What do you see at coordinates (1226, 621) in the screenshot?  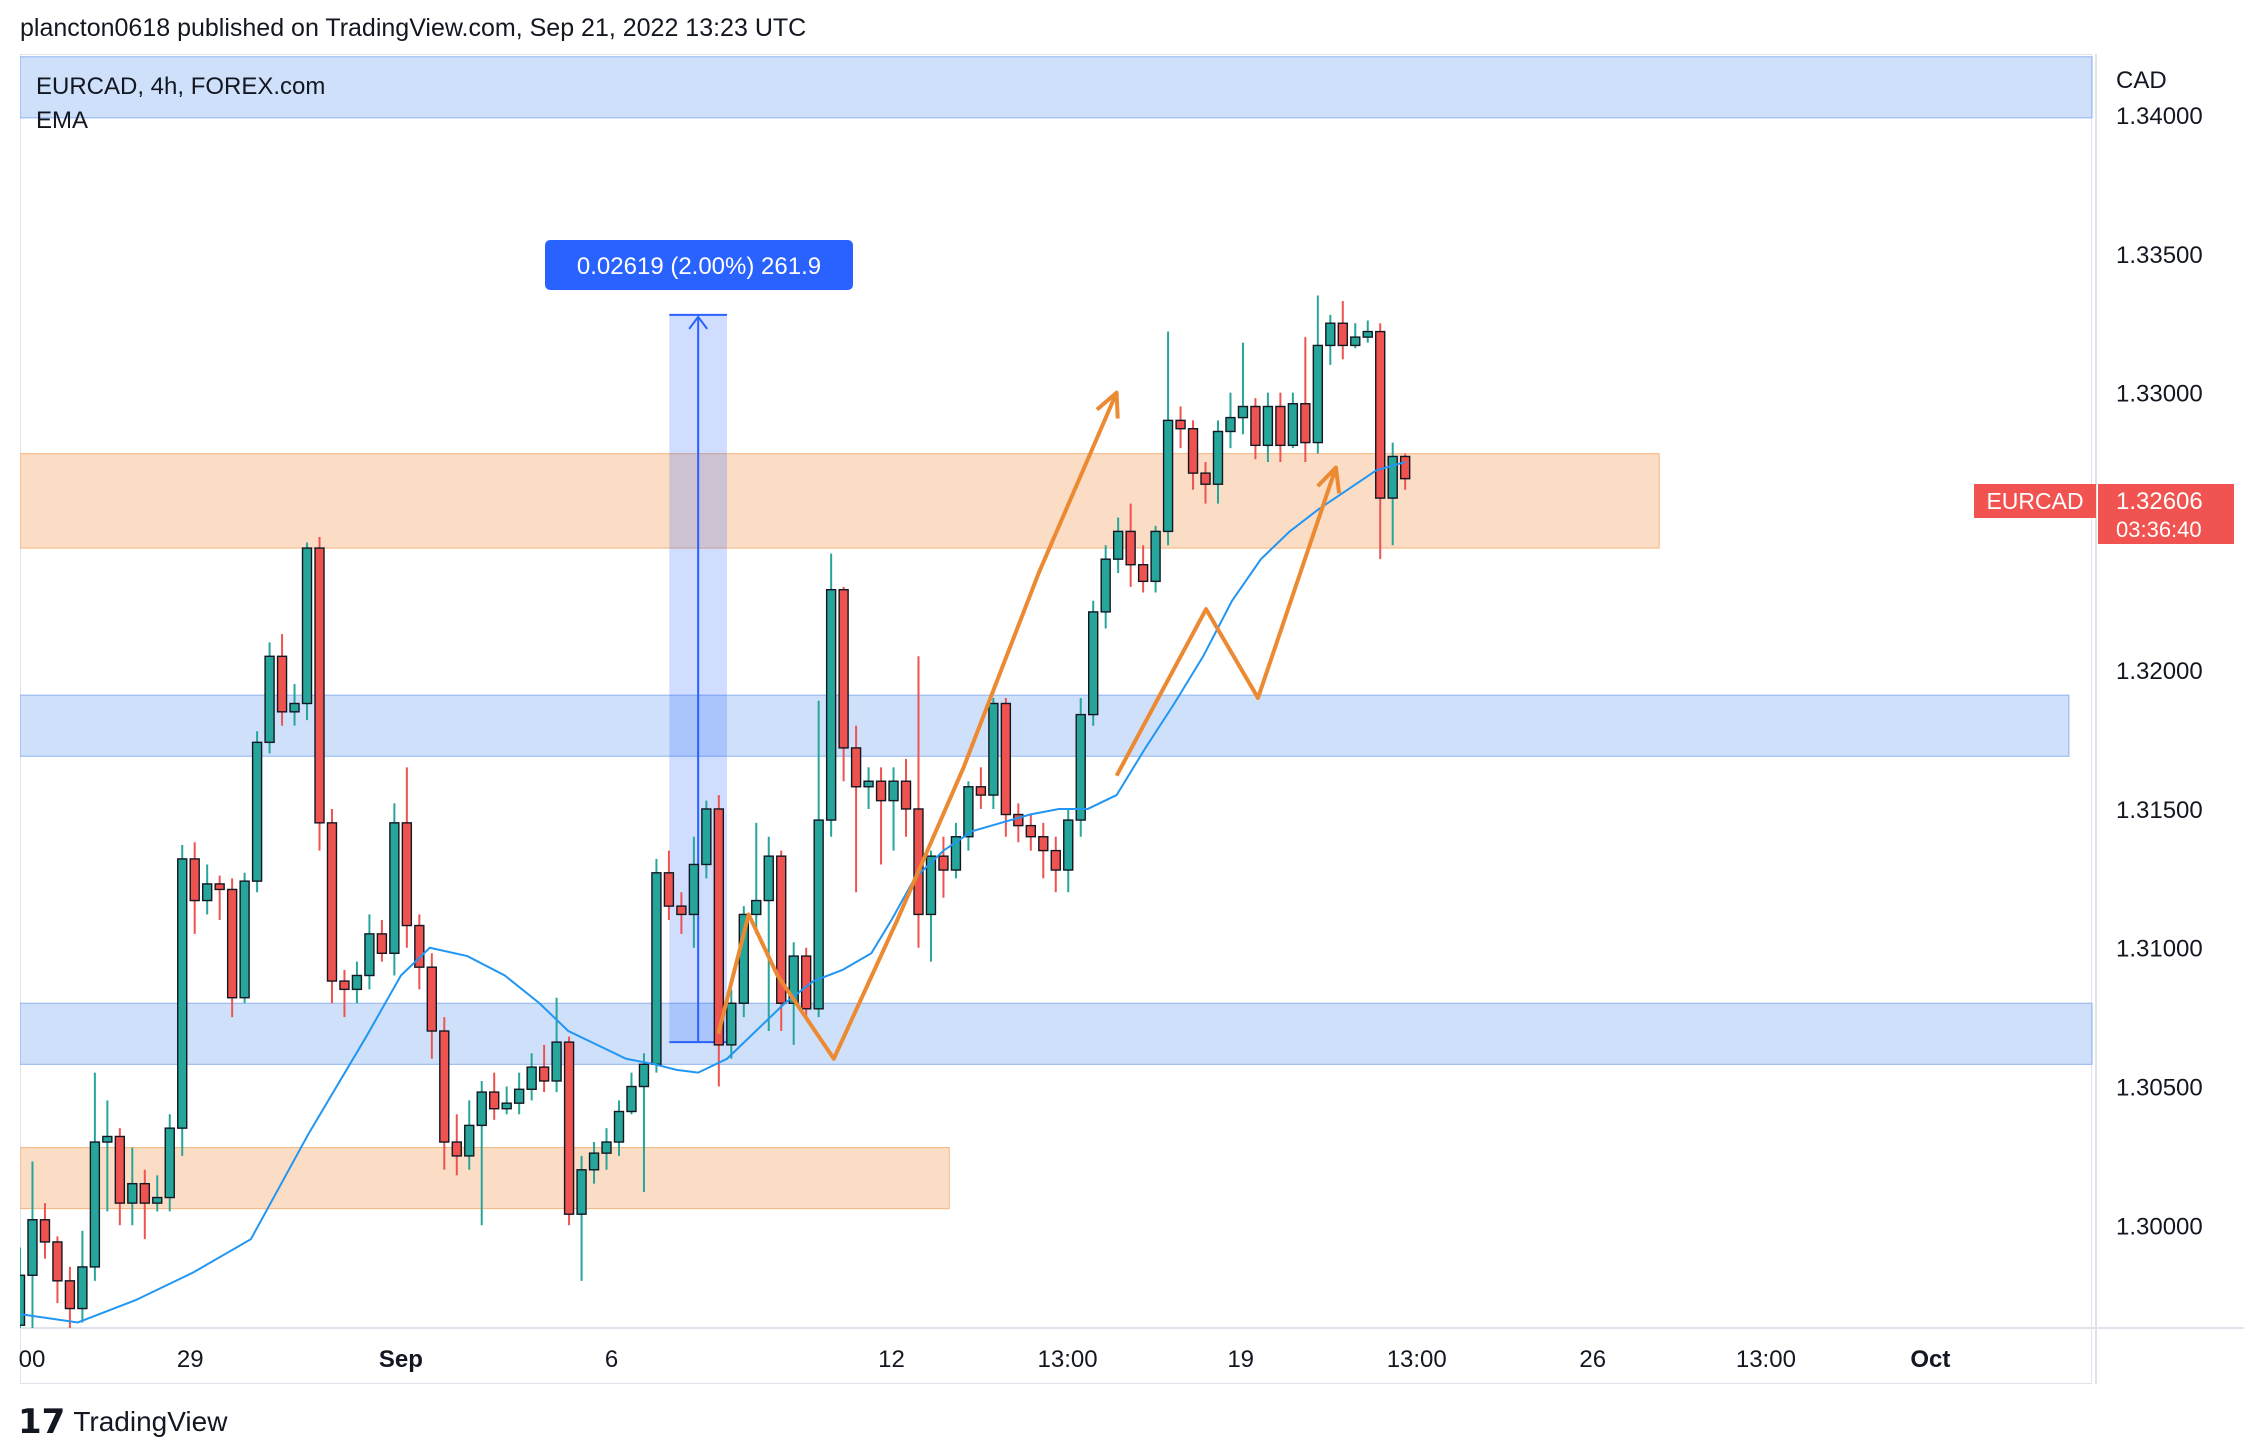 I see `pattern-zigzag-lower` at bounding box center [1226, 621].